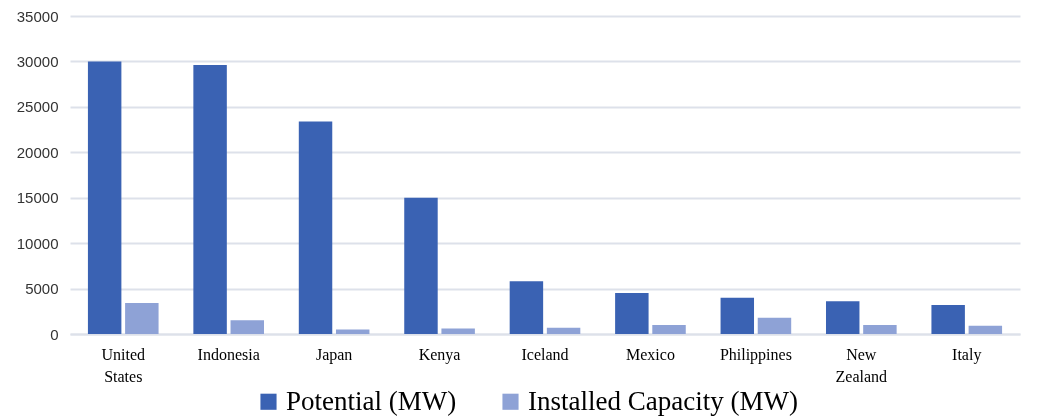  What do you see at coordinates (123, 365) in the screenshot?
I see `x-tick-label: United States` at bounding box center [123, 365].